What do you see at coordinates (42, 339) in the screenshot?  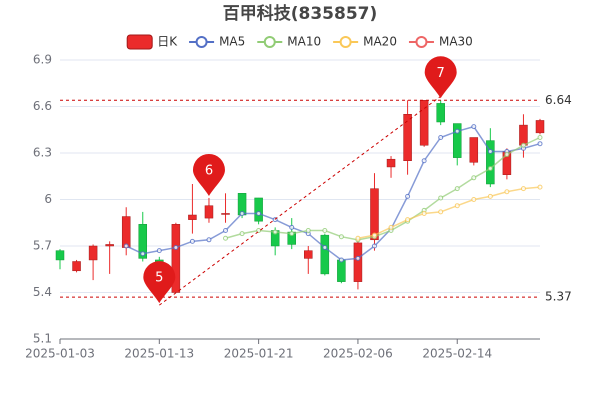 I see `y-tick-label: 5.1` at bounding box center [42, 339].